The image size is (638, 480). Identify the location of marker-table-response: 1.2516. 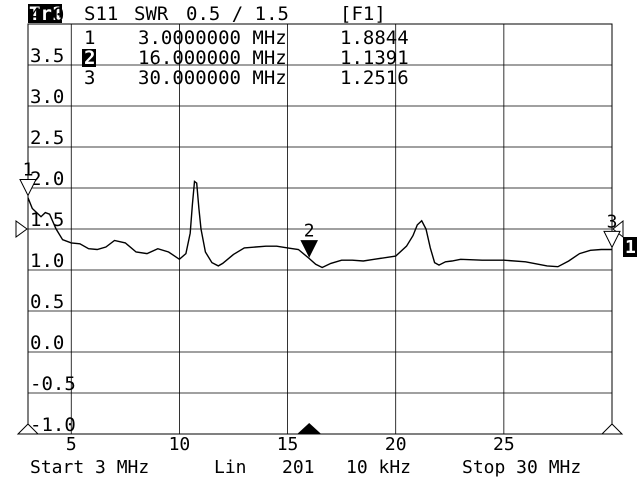
(374, 78).